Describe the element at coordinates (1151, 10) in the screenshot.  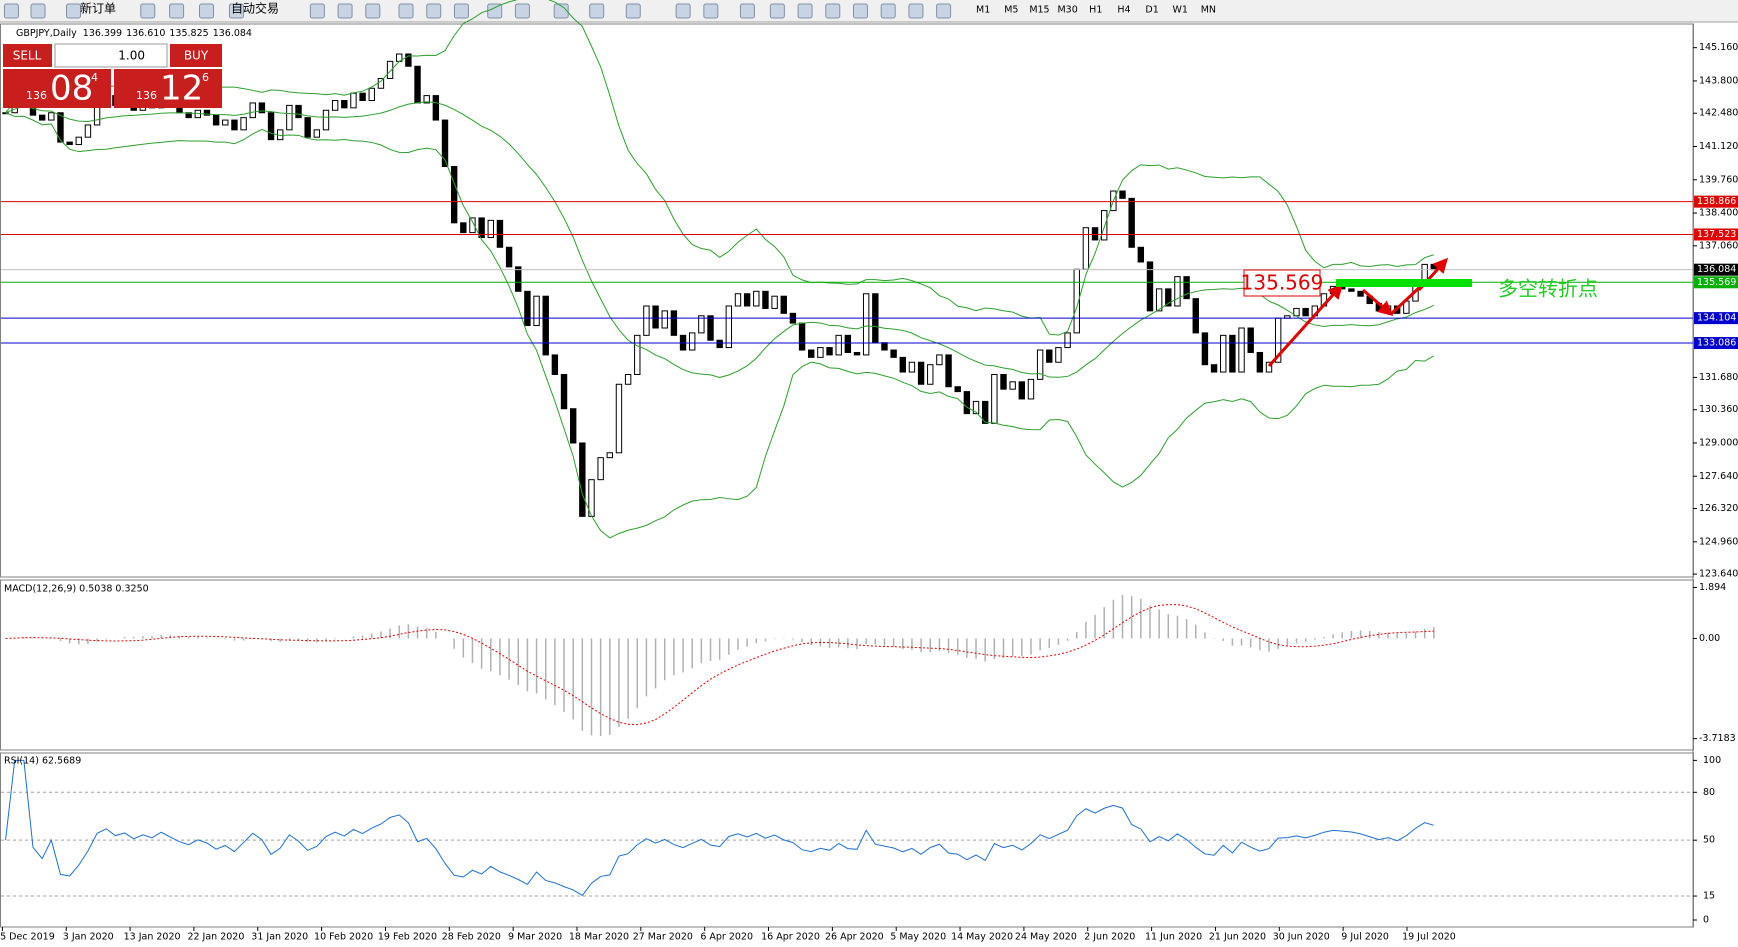
I see `timeframe-button: D1` at that location.